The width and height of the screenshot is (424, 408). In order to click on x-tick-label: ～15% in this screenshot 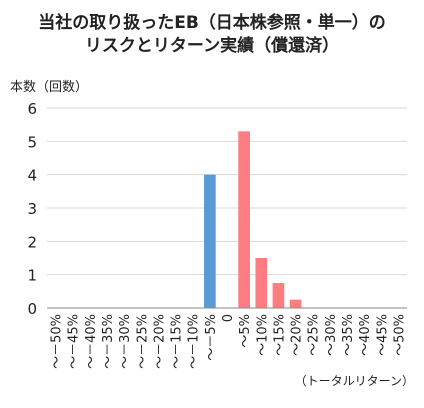, I will do `click(279, 335)`.